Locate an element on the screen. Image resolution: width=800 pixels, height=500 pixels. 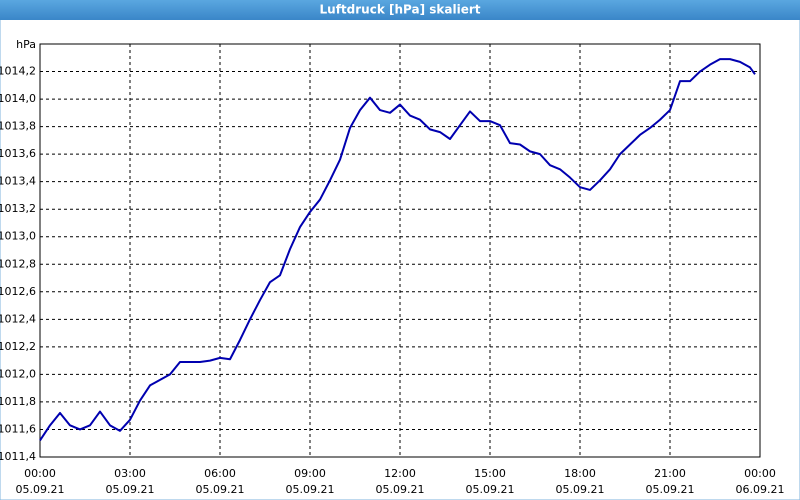
x-tick-label: 12:00 is located at coordinates (400, 473).